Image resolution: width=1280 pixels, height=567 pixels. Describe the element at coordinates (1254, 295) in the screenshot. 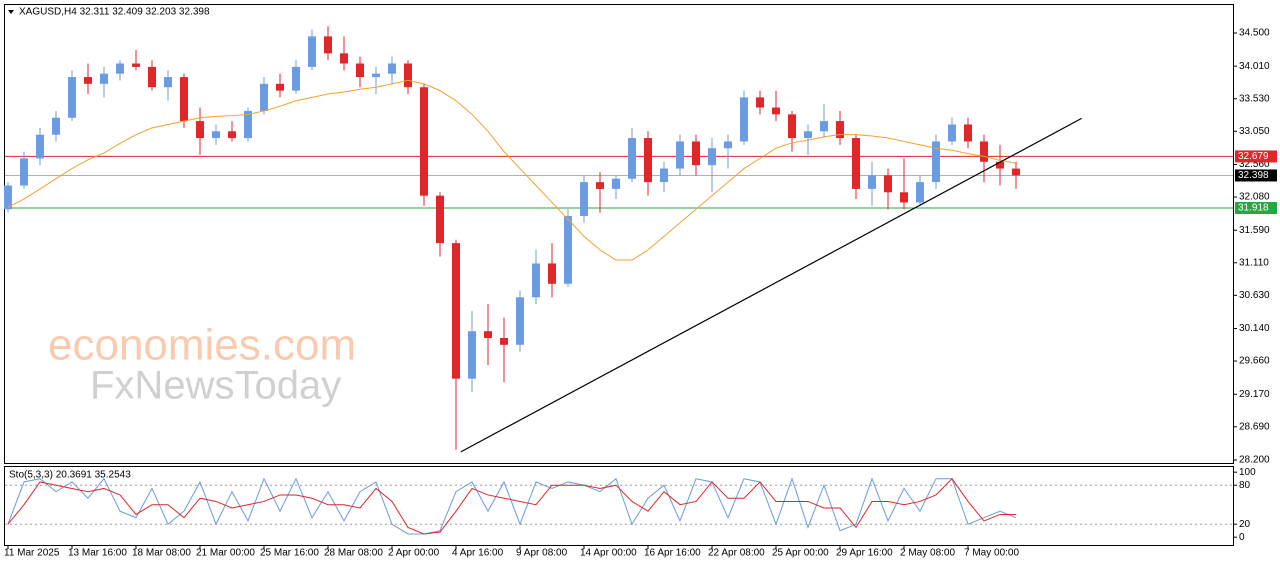

I see `y-tick-label: 30.630` at that location.